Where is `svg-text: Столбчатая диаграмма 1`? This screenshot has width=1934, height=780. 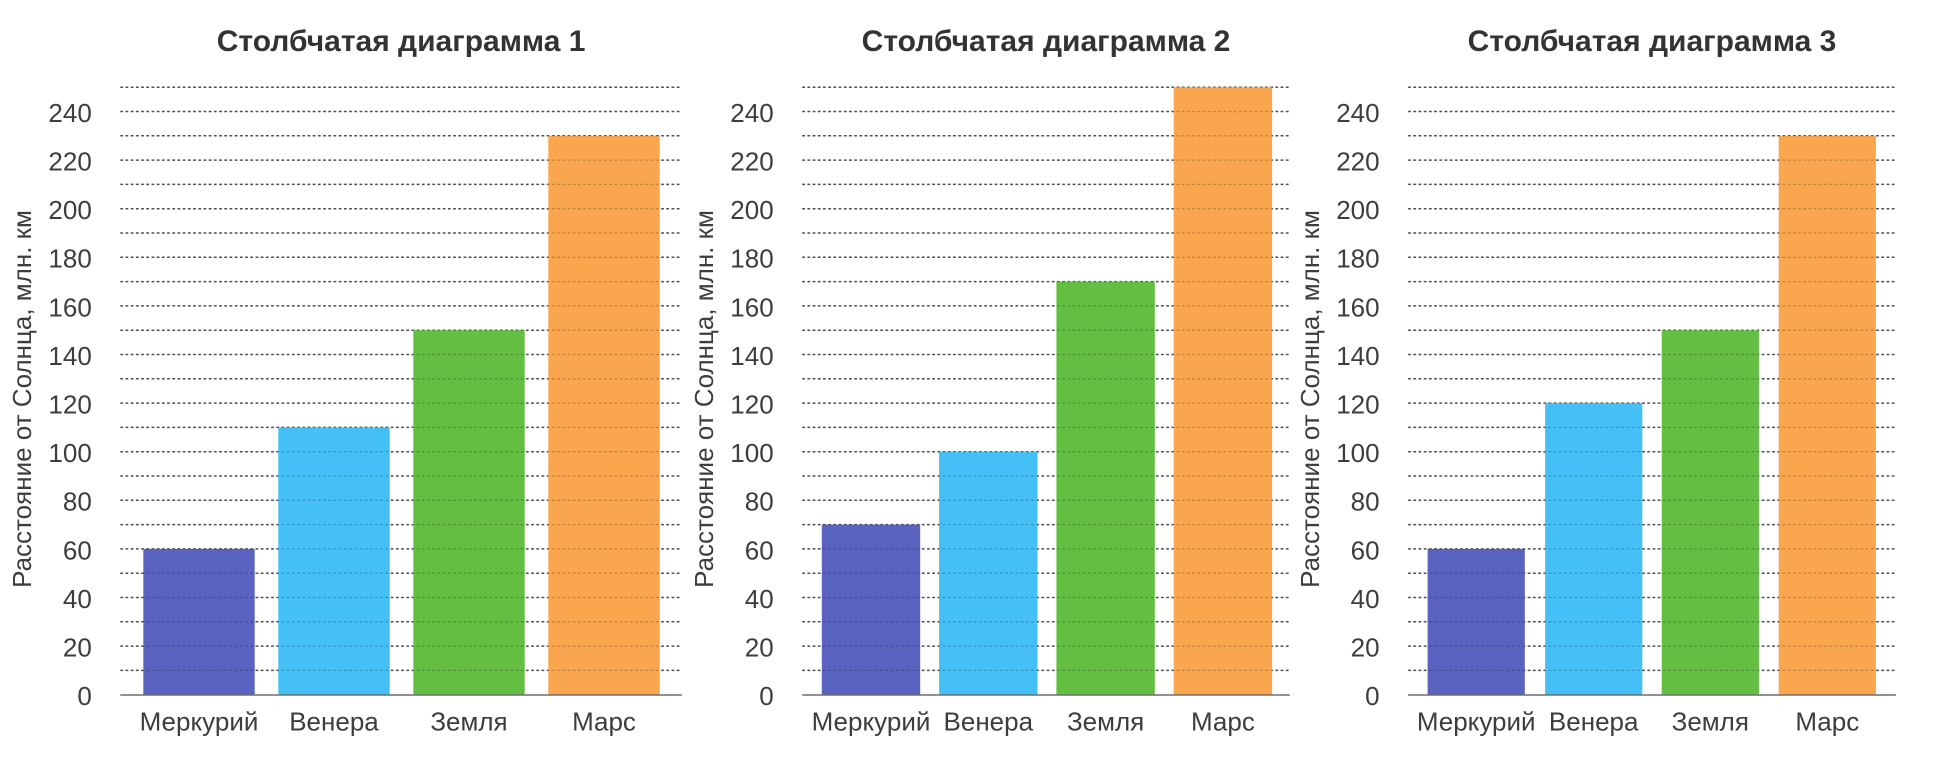
svg-text: Столбчатая диаграмма 1 is located at coordinates (401, 41).